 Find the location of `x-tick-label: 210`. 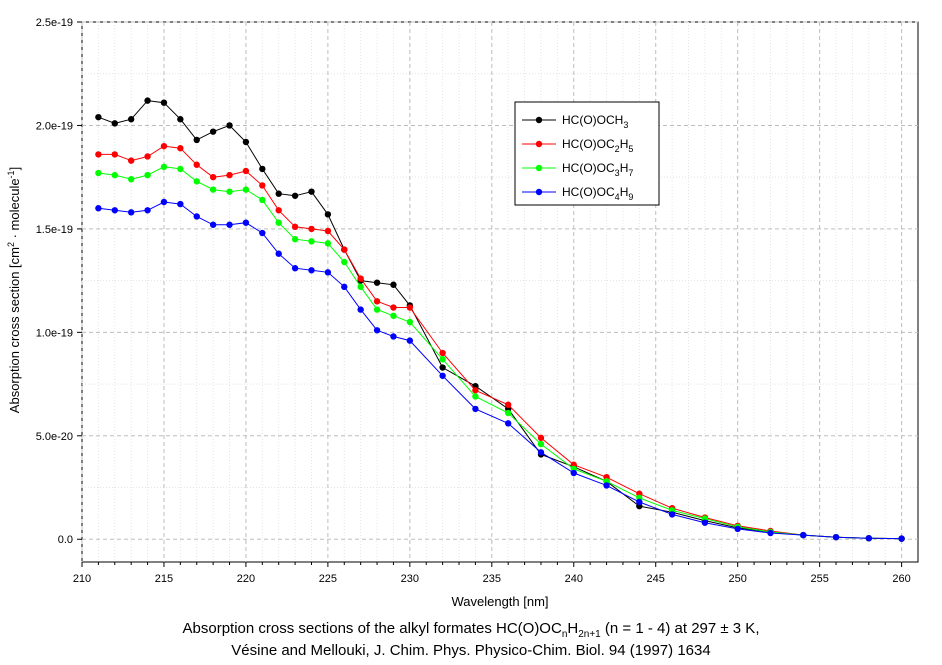

x-tick-label: 210 is located at coordinates (82, 579).